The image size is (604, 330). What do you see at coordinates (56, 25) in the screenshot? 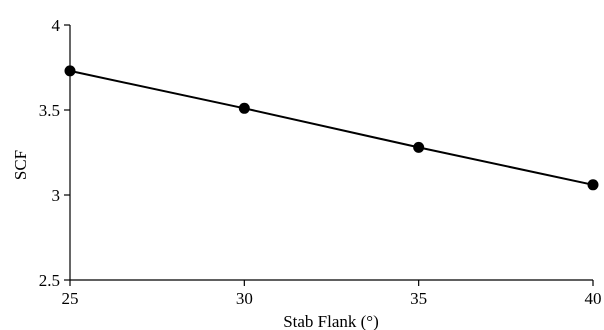
I see `y-tick-label: 4` at bounding box center [56, 25].